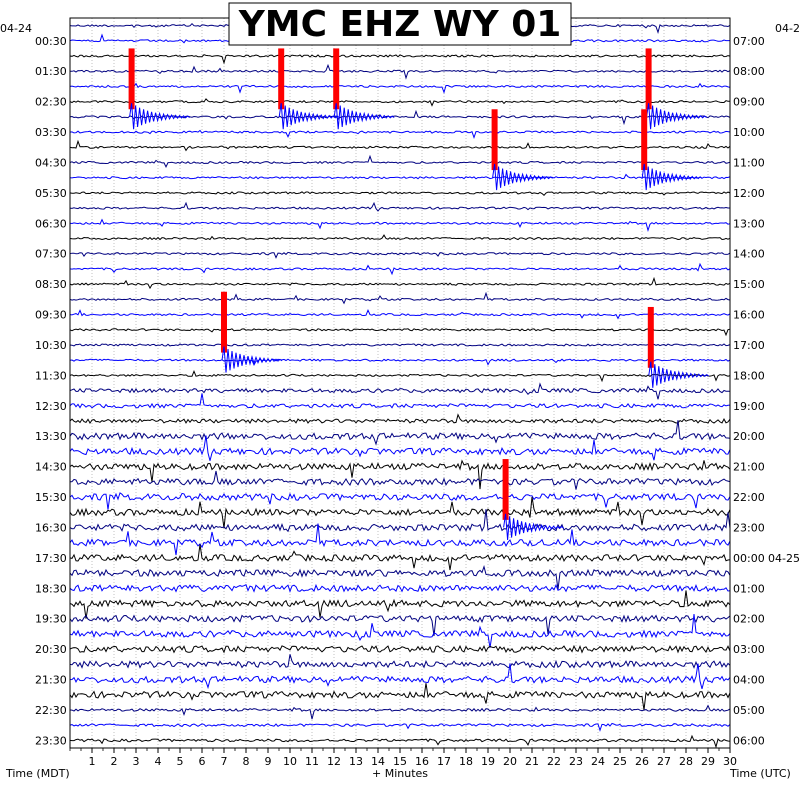 The width and height of the screenshot is (800, 800). Describe the element at coordinates (37, 773) in the screenshot. I see `left-axis-label: Time (MDT)` at that location.